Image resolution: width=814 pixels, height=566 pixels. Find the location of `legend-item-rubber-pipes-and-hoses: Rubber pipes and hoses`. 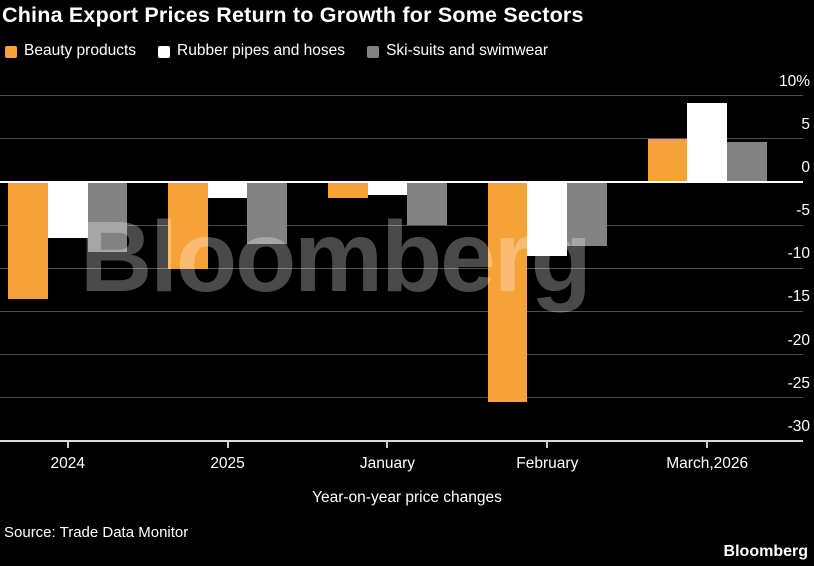

legend-item-rubber-pipes-and-hoses: Rubber pipes and hoses is located at coordinates (251, 51).